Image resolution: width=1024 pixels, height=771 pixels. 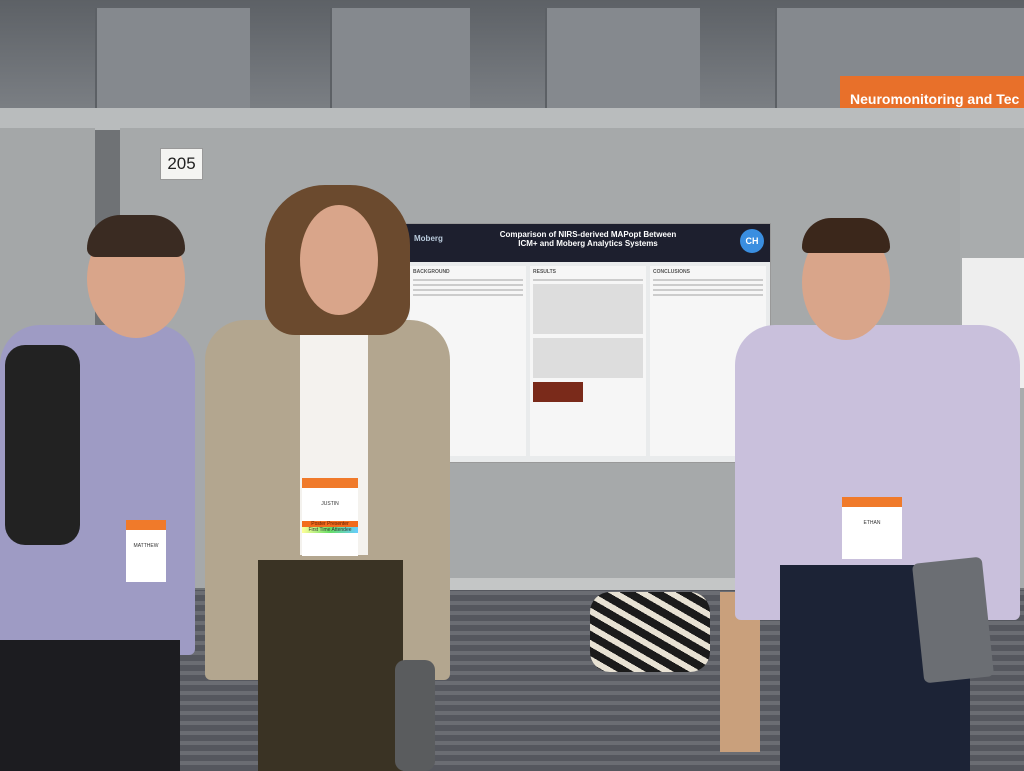 I want to click on face, so click(x=339, y=260).